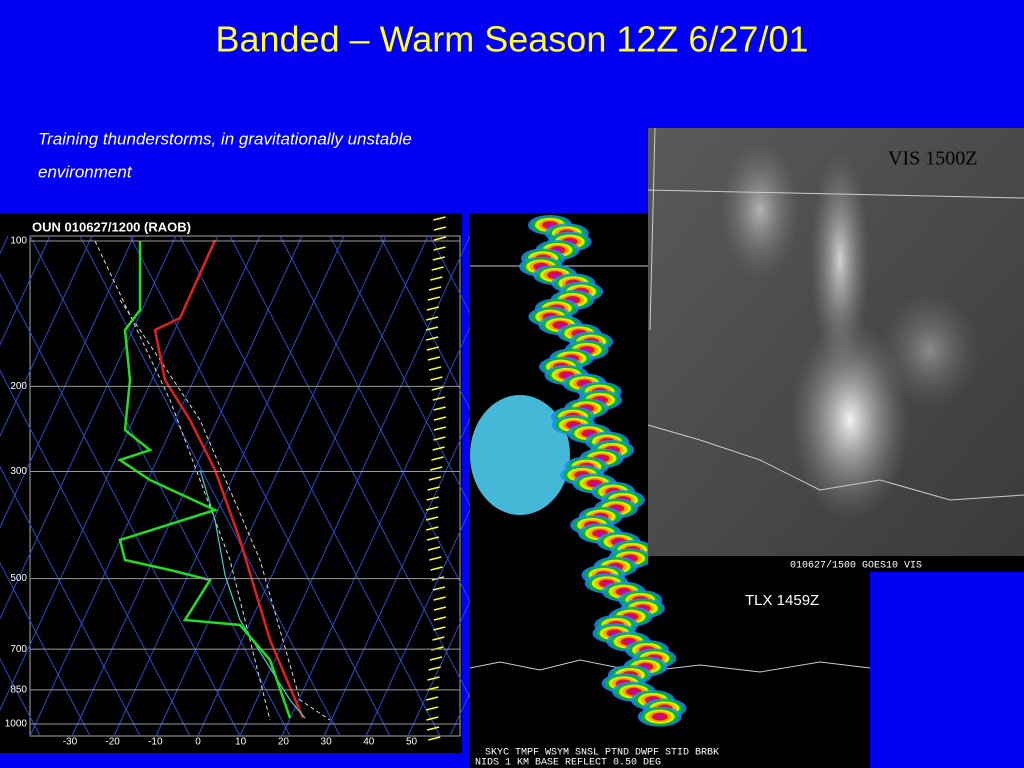 This screenshot has width=1024, height=768. Describe the element at coordinates (284, 742) in the screenshot. I see `temperature-label: 20` at that location.